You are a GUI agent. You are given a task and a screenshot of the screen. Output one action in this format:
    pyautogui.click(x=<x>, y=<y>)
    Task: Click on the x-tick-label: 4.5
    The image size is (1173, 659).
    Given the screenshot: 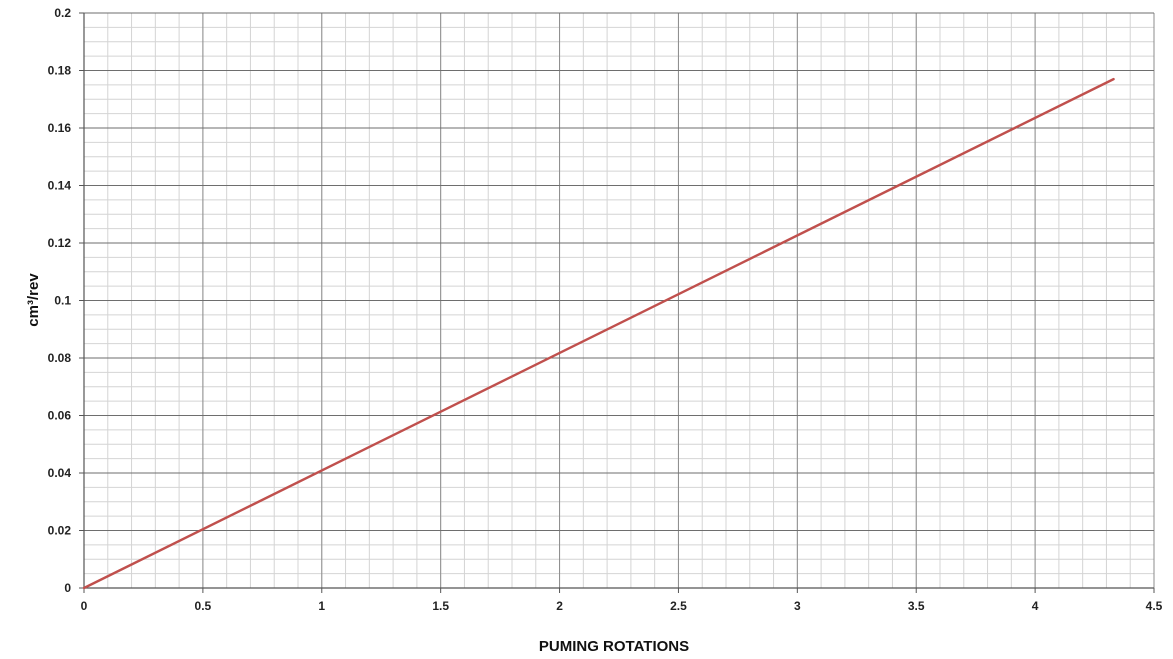 What is the action you would take?
    pyautogui.click(x=1154, y=606)
    